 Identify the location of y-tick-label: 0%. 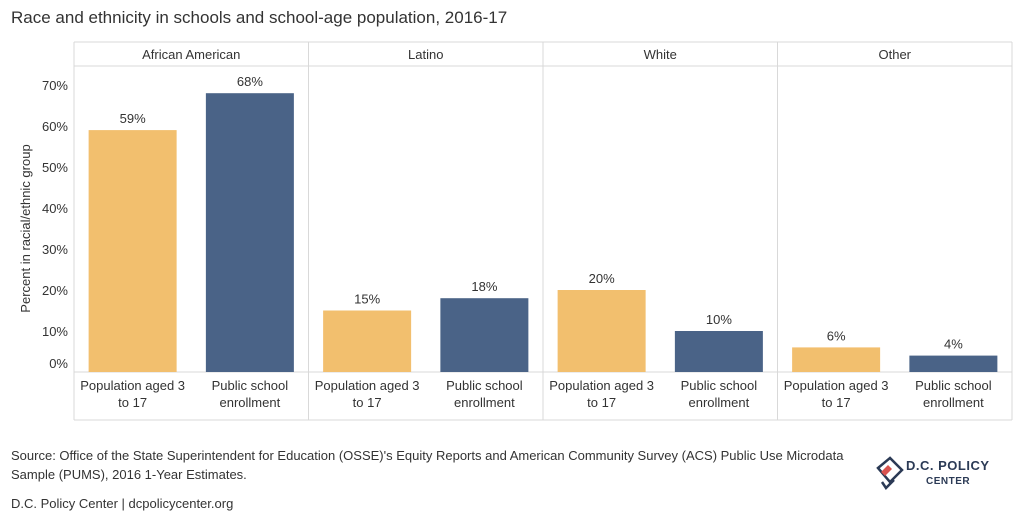
(58, 363).